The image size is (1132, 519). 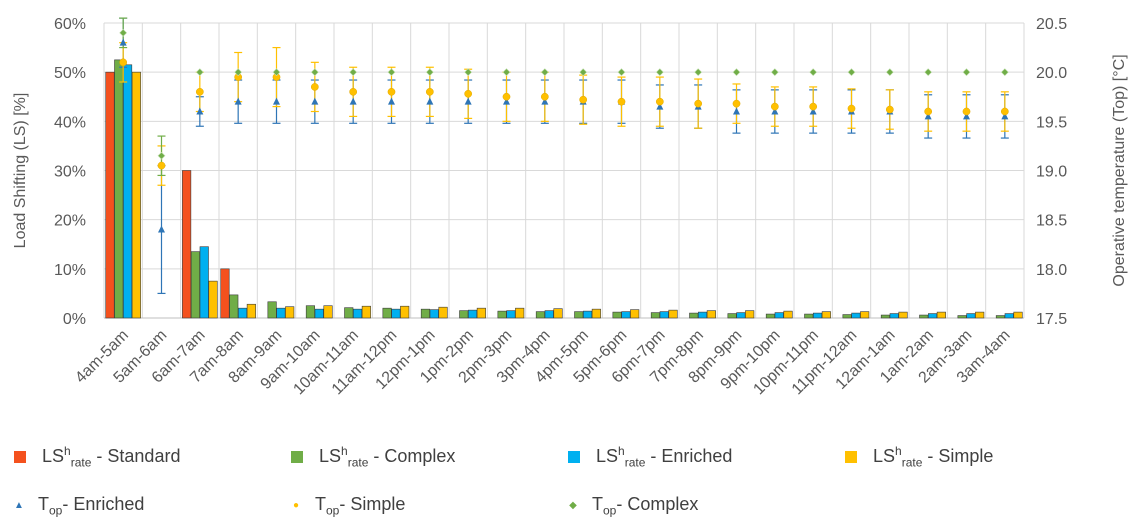 I want to click on y-tick-label: 30%, so click(x=70, y=172).